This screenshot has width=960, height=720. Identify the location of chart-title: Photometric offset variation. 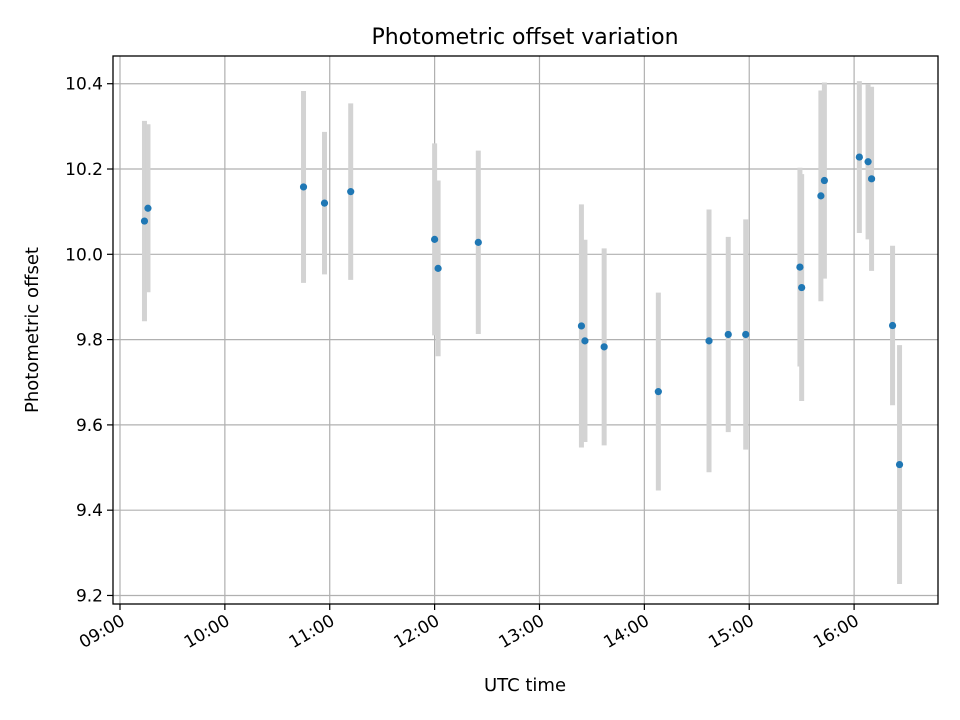
(524, 37).